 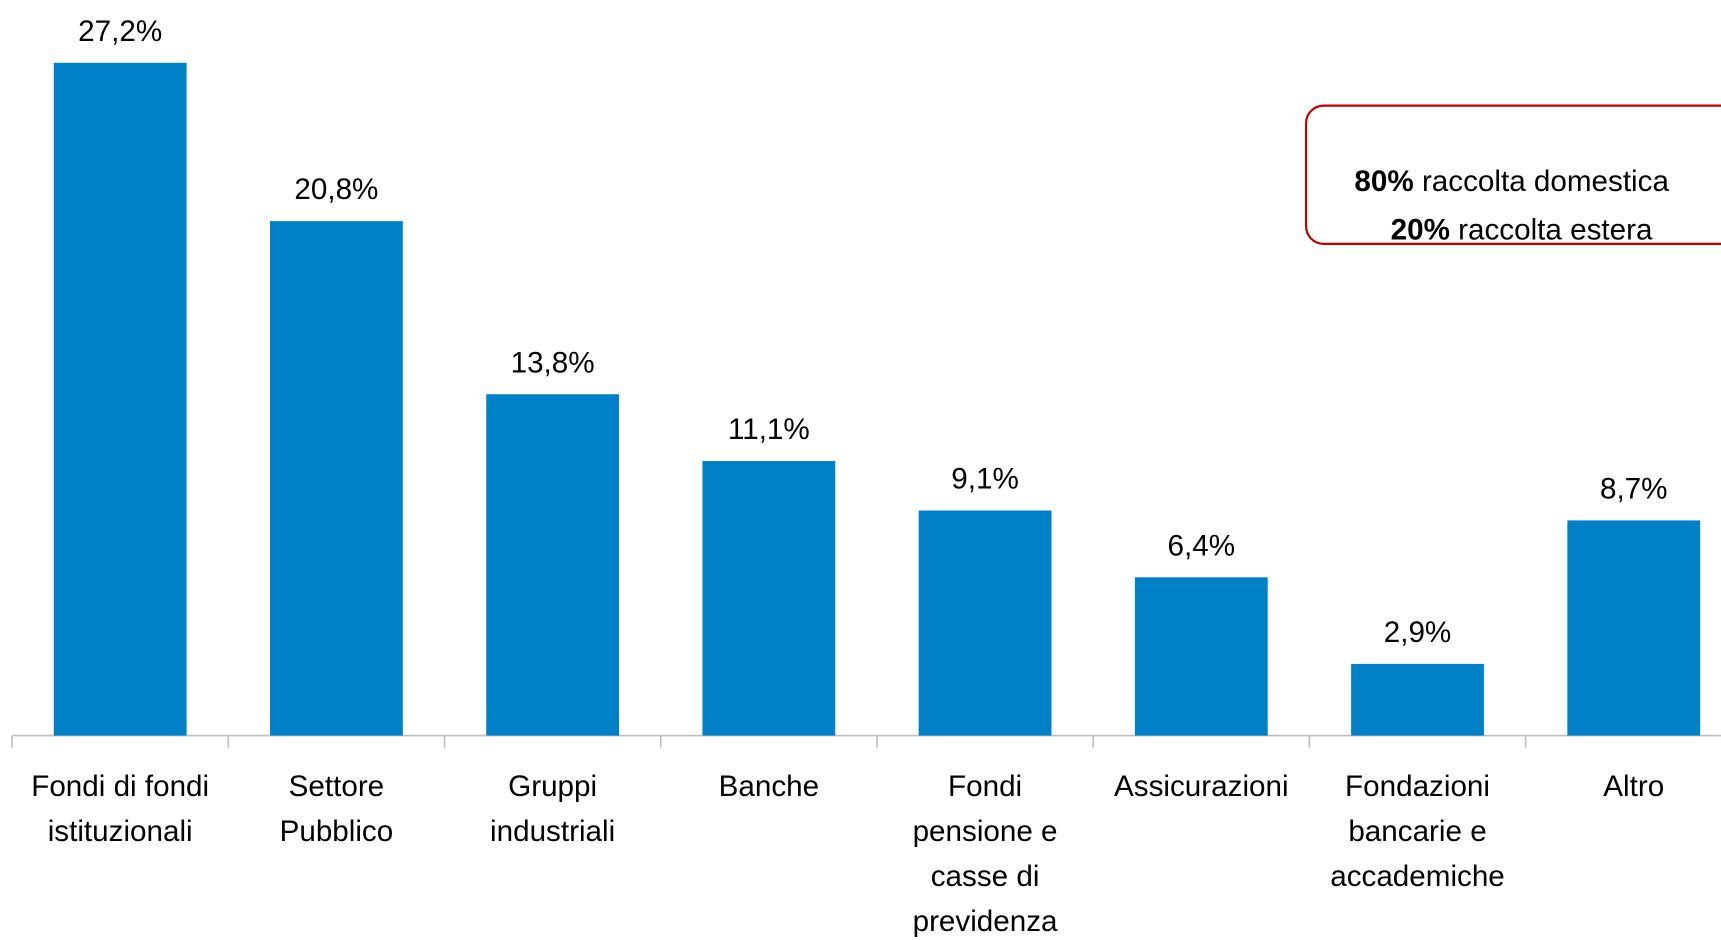 What do you see at coordinates (1201, 786) in the screenshot?
I see `x-tick-label: Assicurazioni` at bounding box center [1201, 786].